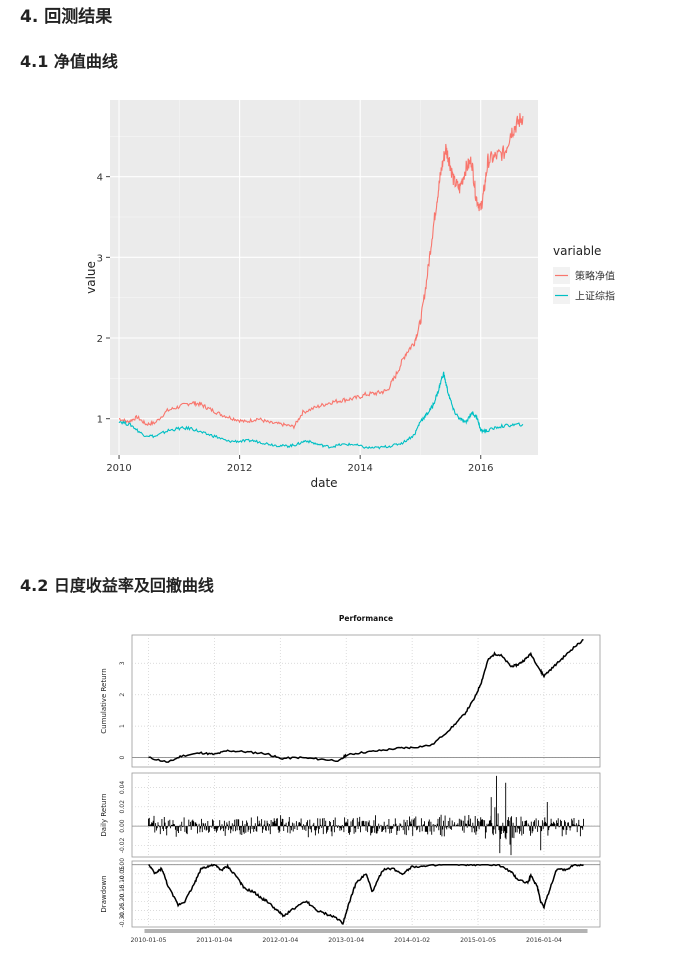  I want to click on y-tick-label: -0.02, so click(122, 845).